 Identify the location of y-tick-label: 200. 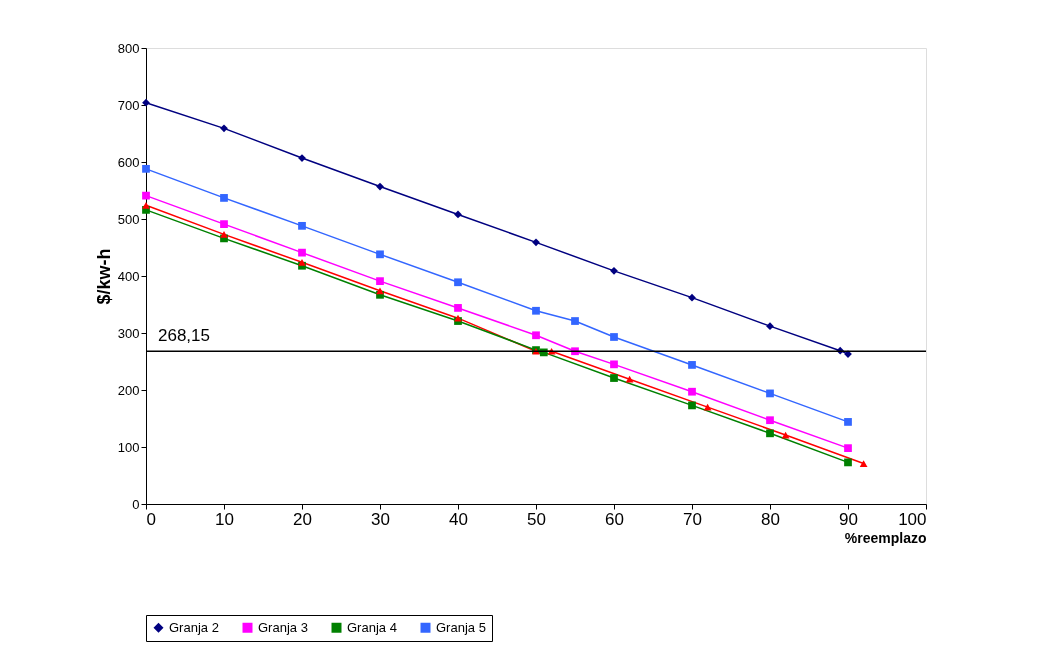
(128, 390).